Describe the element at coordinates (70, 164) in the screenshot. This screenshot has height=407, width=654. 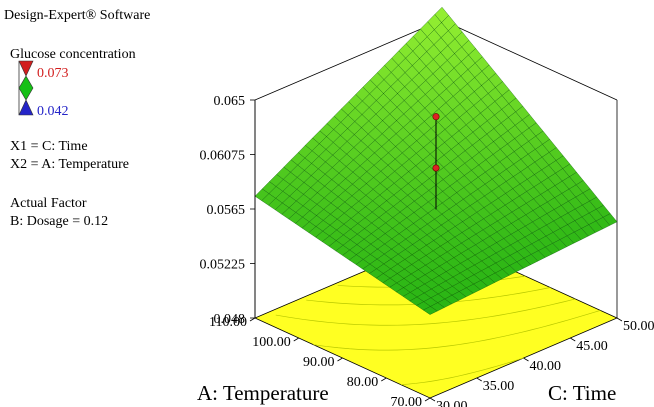
I see `x2-definition: X2 = A: Temperature` at that location.